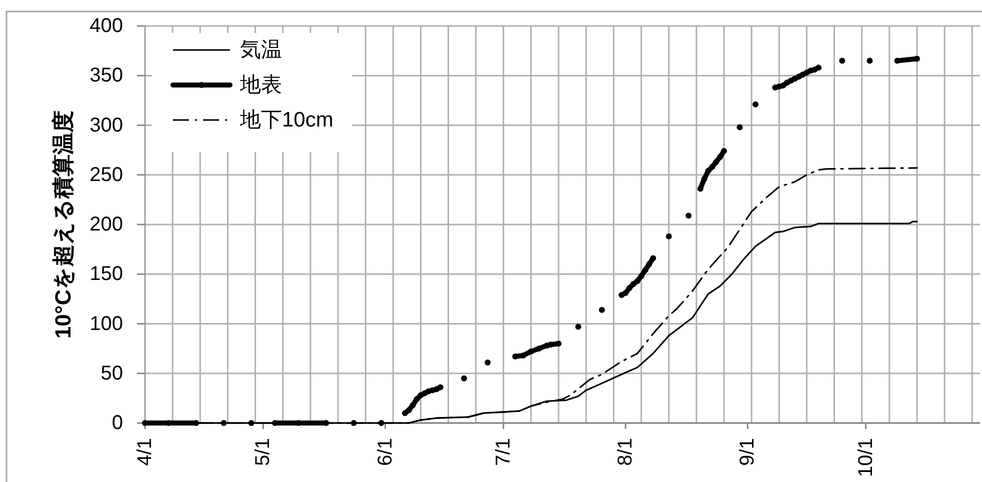 The image size is (982, 482). Describe the element at coordinates (260, 85) in the screenshot. I see `legend-label: 地表` at that location.